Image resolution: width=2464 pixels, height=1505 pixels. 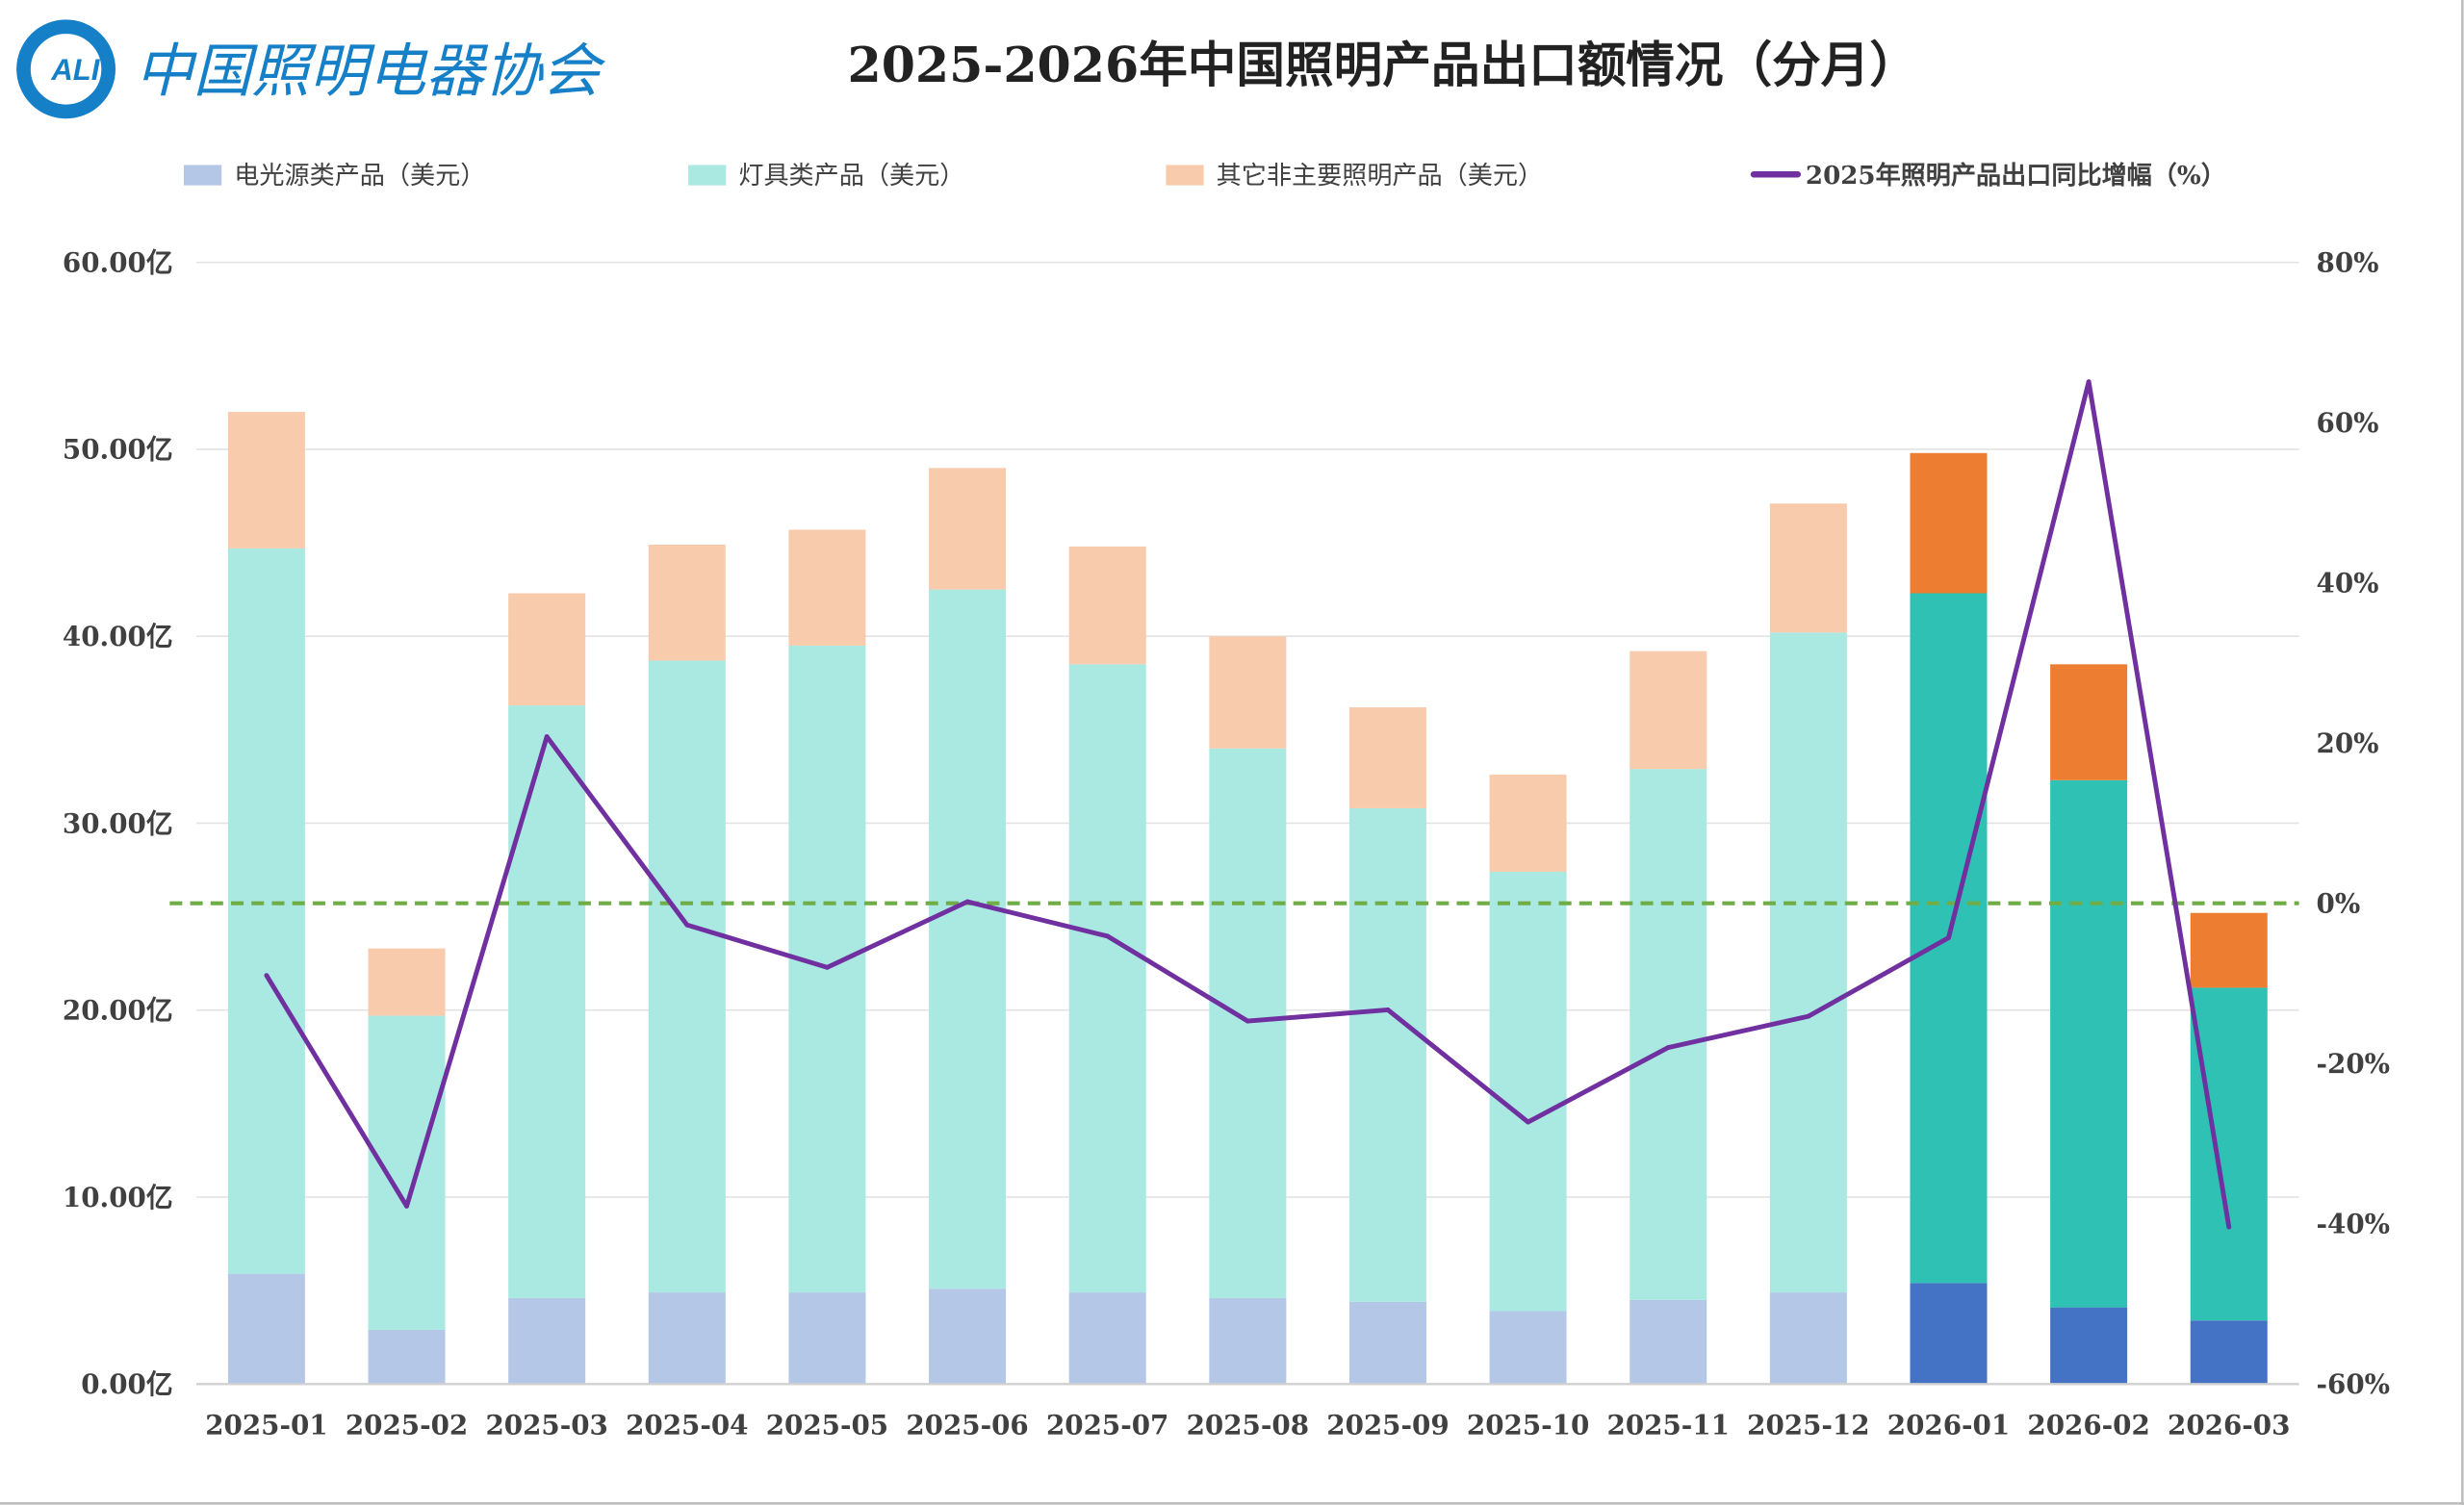 I want to click on x-tick-label: 2025-03, so click(x=546, y=1425).